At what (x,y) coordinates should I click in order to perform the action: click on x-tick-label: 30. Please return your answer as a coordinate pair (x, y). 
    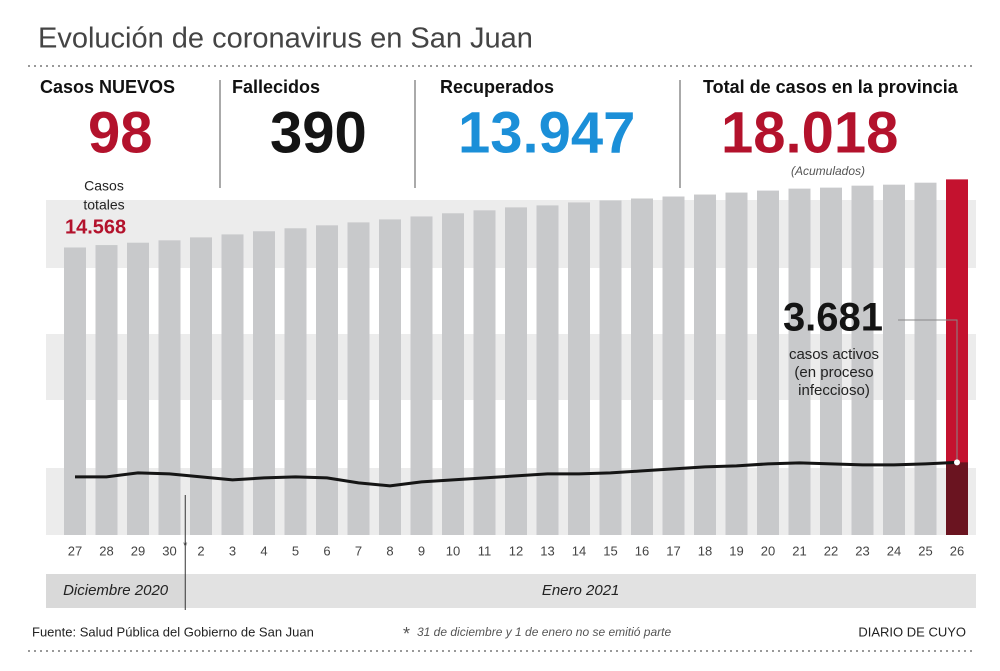
    Looking at the image, I should click on (169, 550).